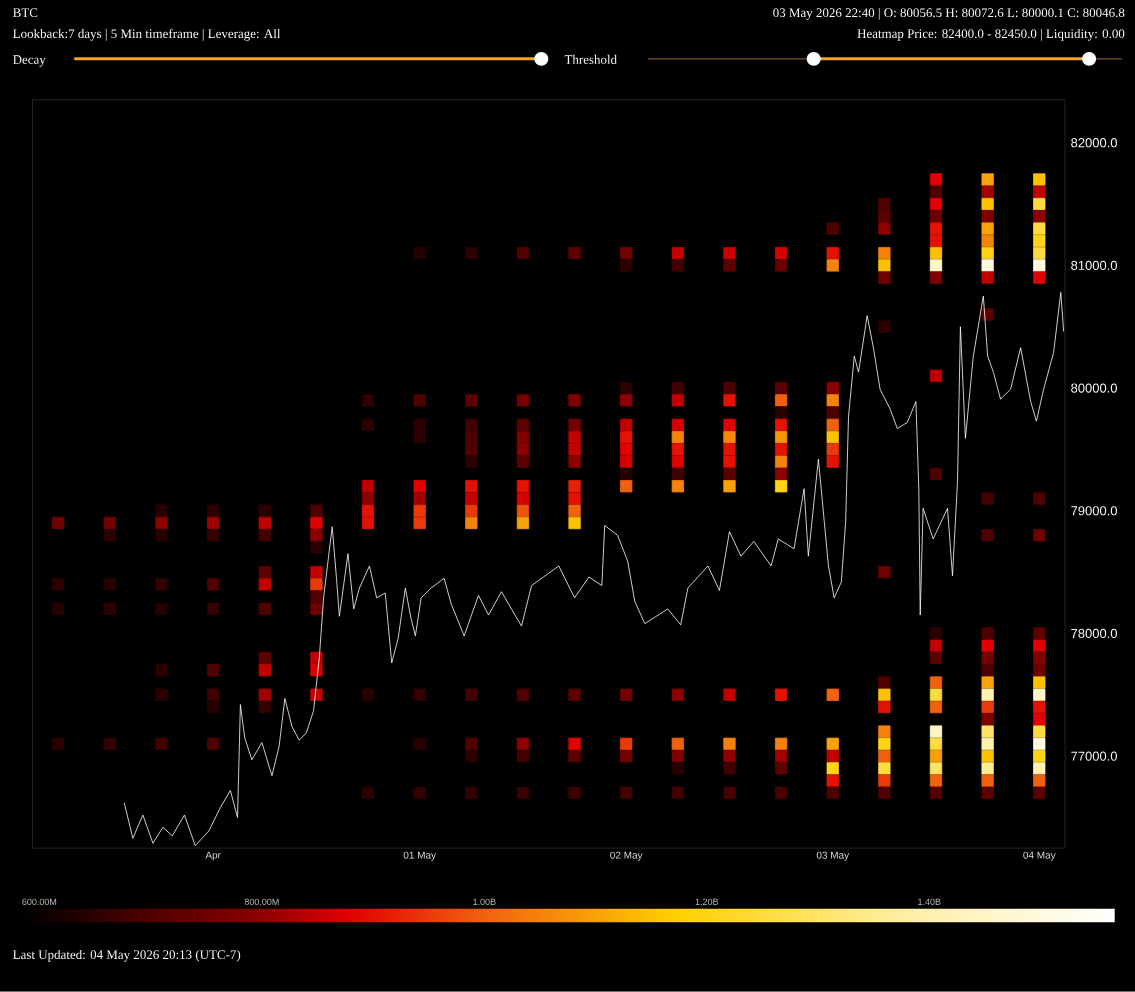 This screenshot has width=1135, height=992. I want to click on y-tick-label: 77000.0, so click(1094, 756).